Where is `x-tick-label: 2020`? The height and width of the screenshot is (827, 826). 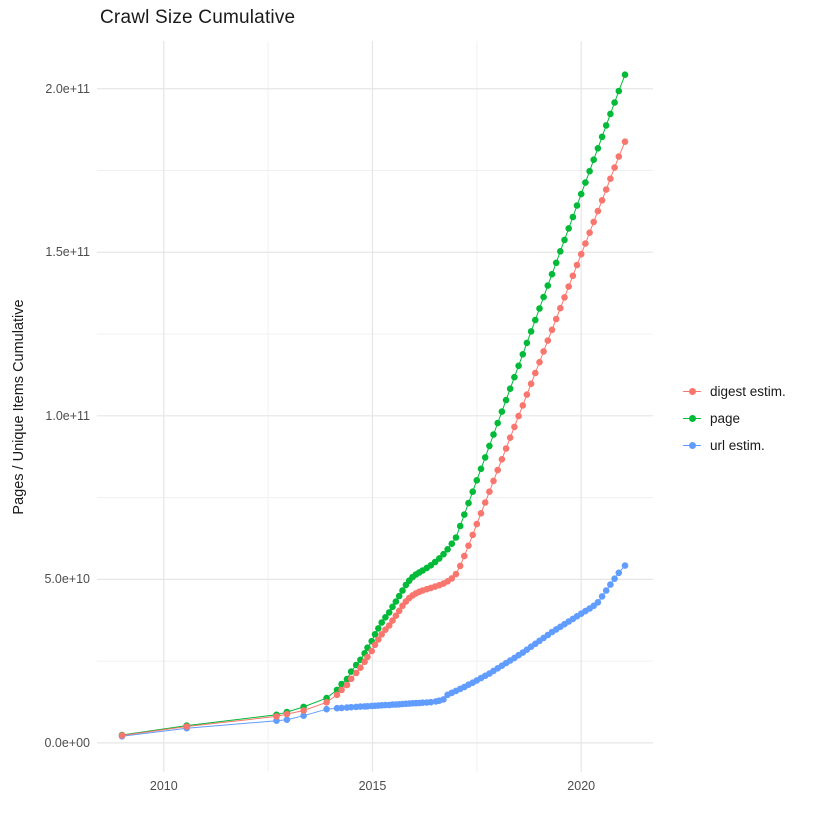
x-tick-label: 2020 is located at coordinates (581, 786).